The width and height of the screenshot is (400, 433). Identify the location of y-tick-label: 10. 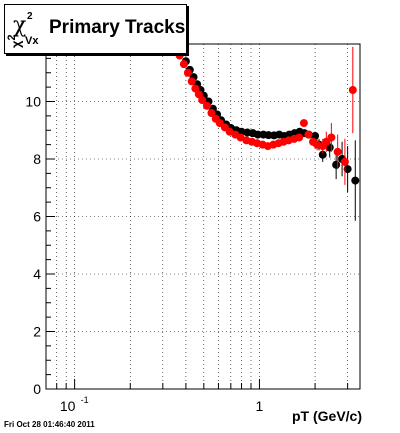
(33, 102).